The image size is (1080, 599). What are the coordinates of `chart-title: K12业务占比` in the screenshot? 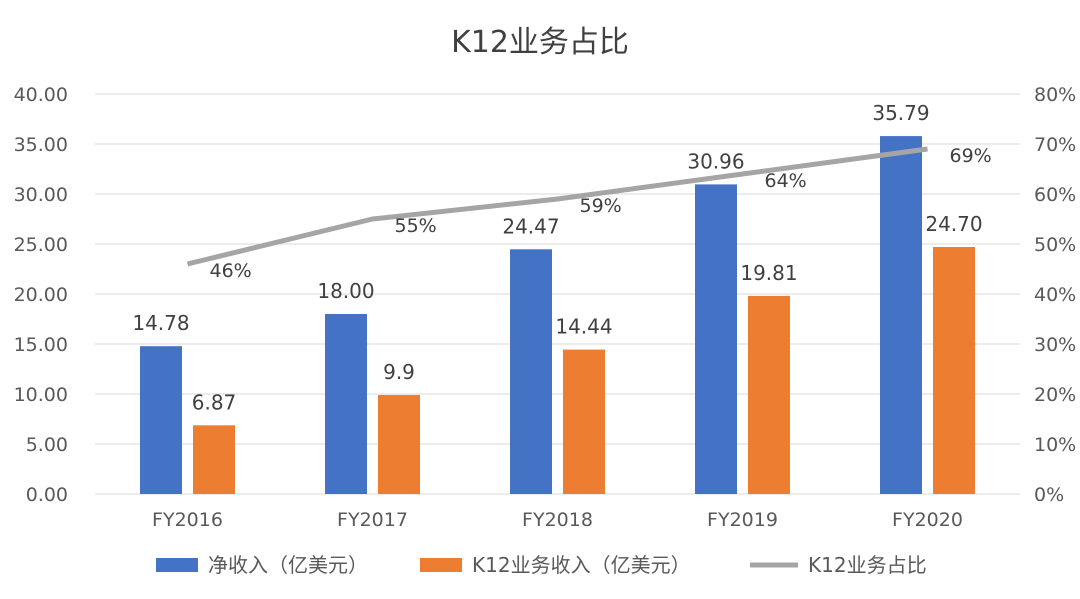 It's located at (540, 42).